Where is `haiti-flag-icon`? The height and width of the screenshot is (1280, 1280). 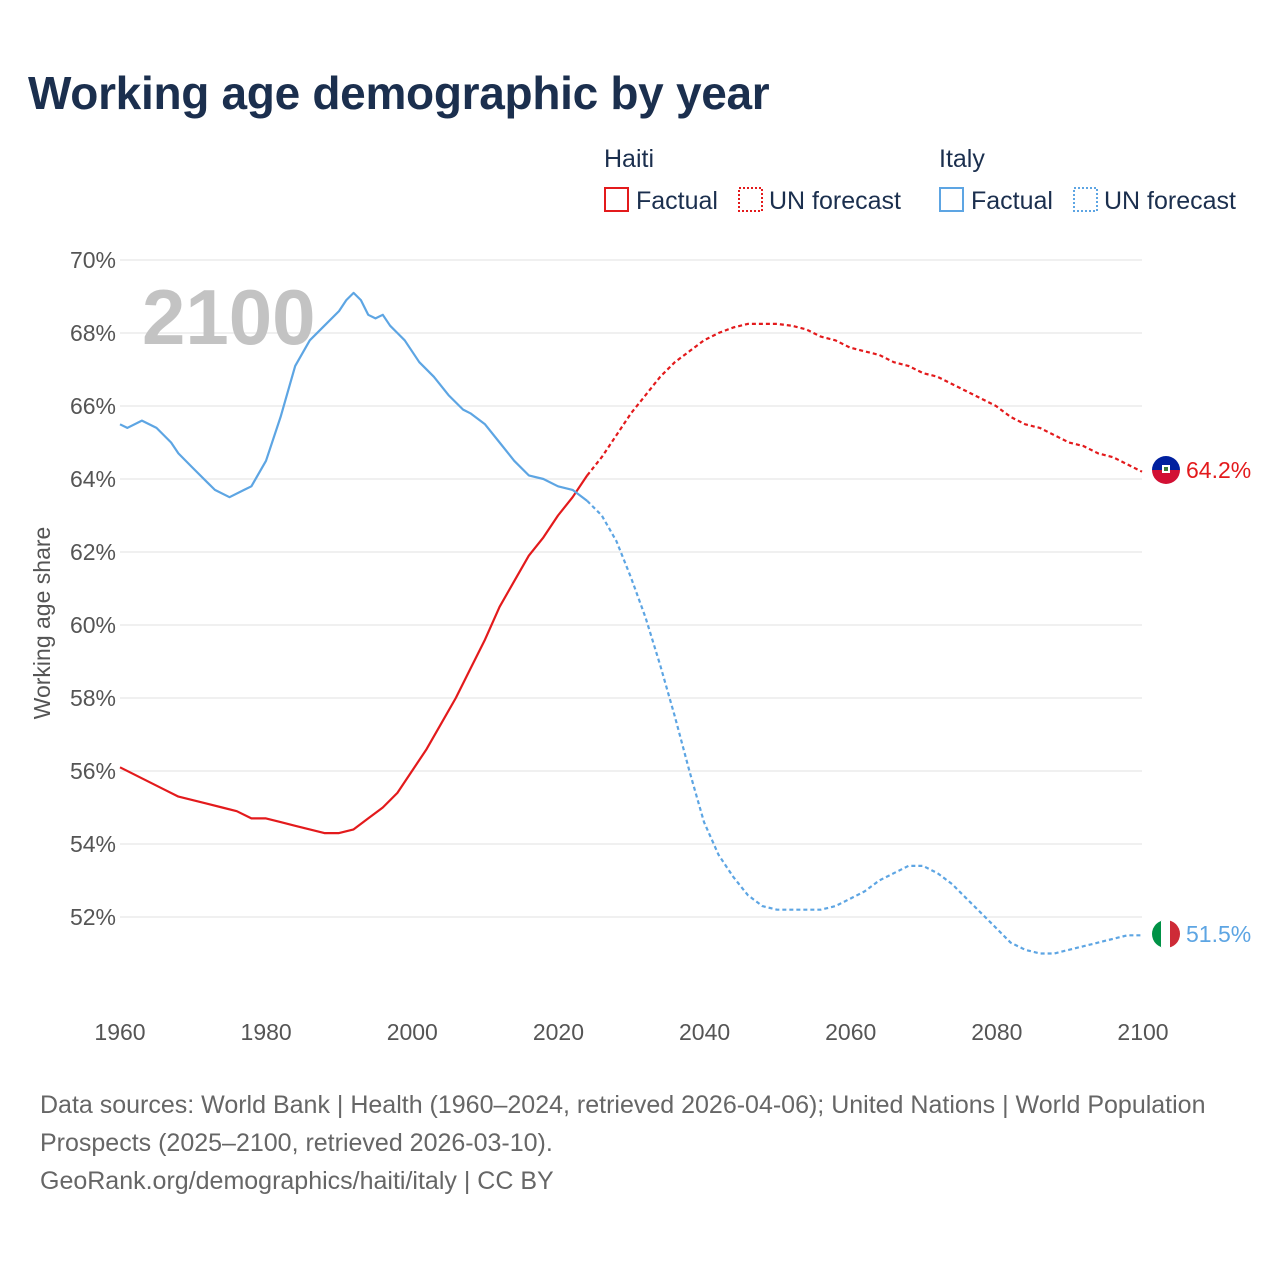 haiti-flag-icon is located at coordinates (1166, 470).